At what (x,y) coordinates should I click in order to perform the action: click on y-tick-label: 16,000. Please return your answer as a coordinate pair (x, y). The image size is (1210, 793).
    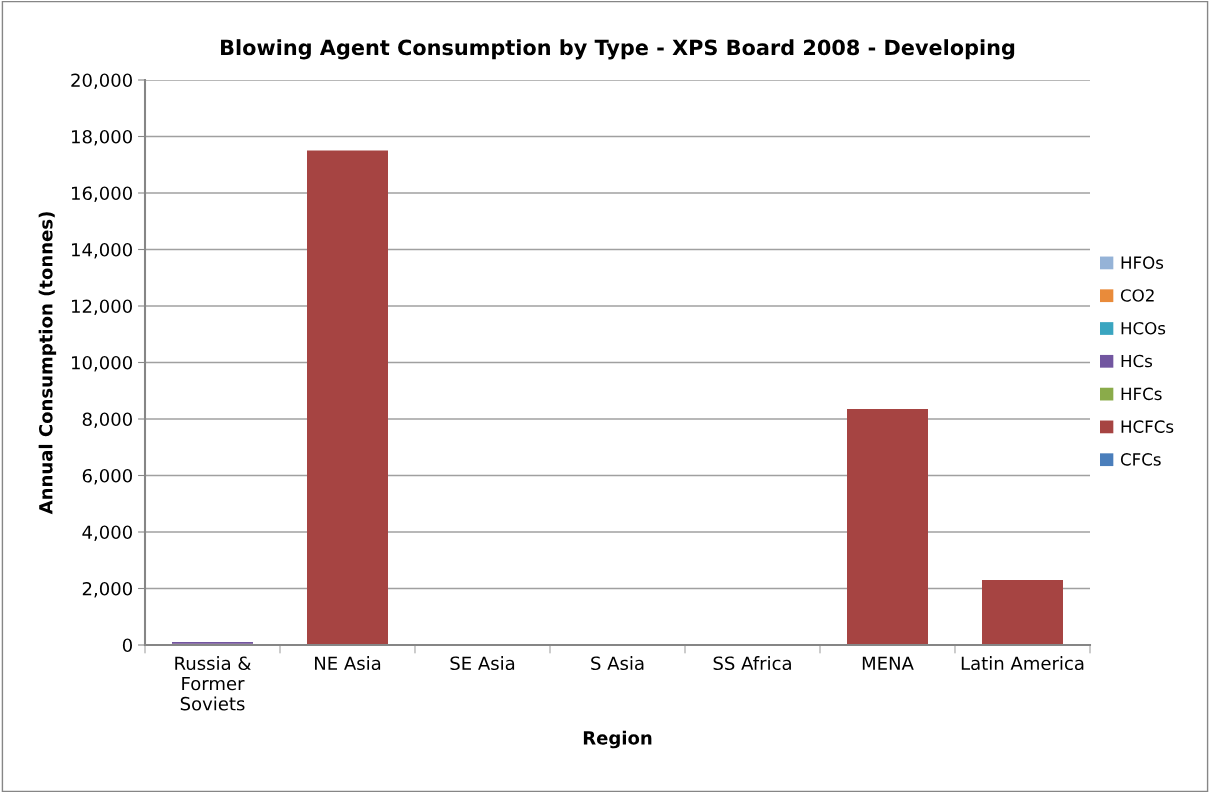
    Looking at the image, I should click on (102, 194).